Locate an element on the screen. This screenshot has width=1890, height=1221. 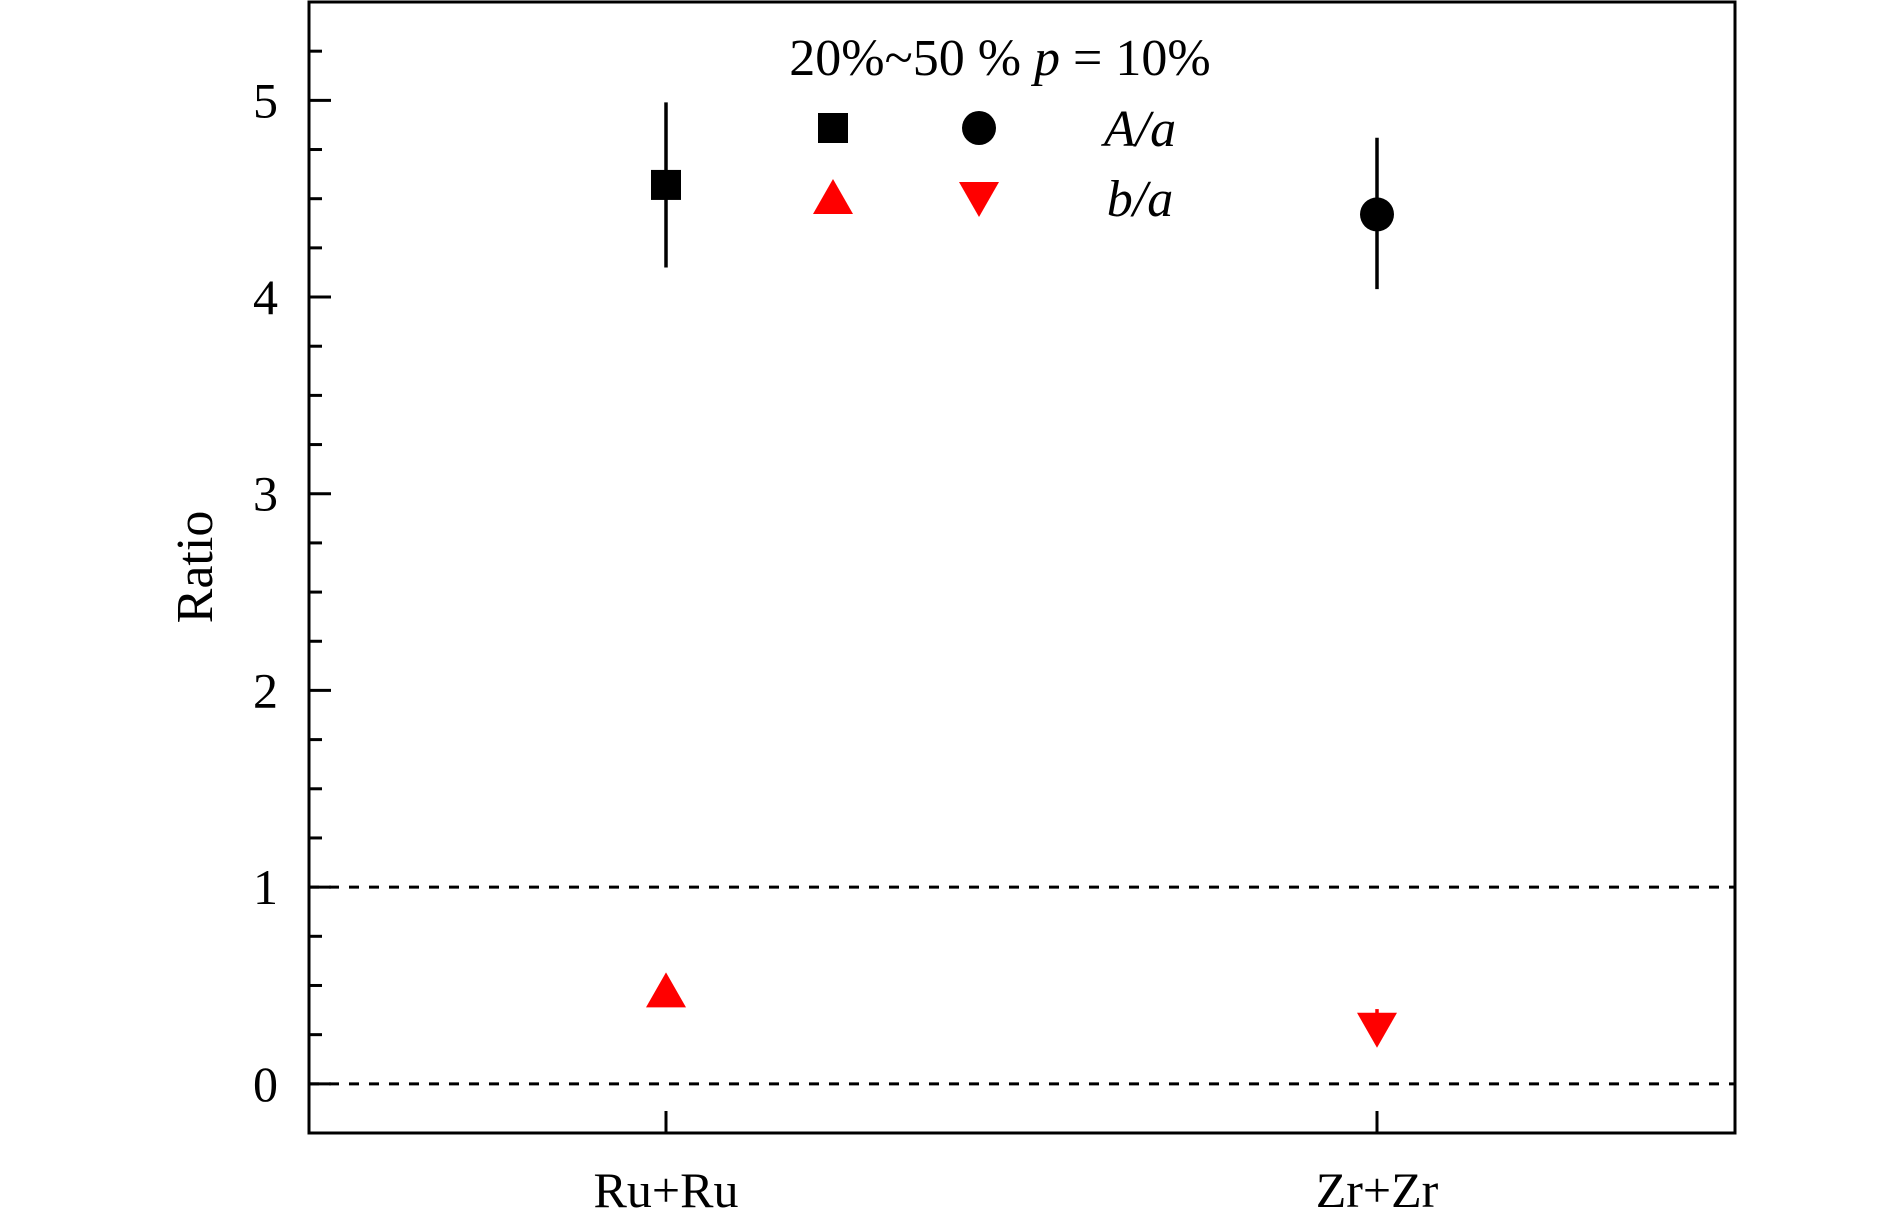
legend-header: 20%~50 % p = 10% is located at coordinates (999, 58).